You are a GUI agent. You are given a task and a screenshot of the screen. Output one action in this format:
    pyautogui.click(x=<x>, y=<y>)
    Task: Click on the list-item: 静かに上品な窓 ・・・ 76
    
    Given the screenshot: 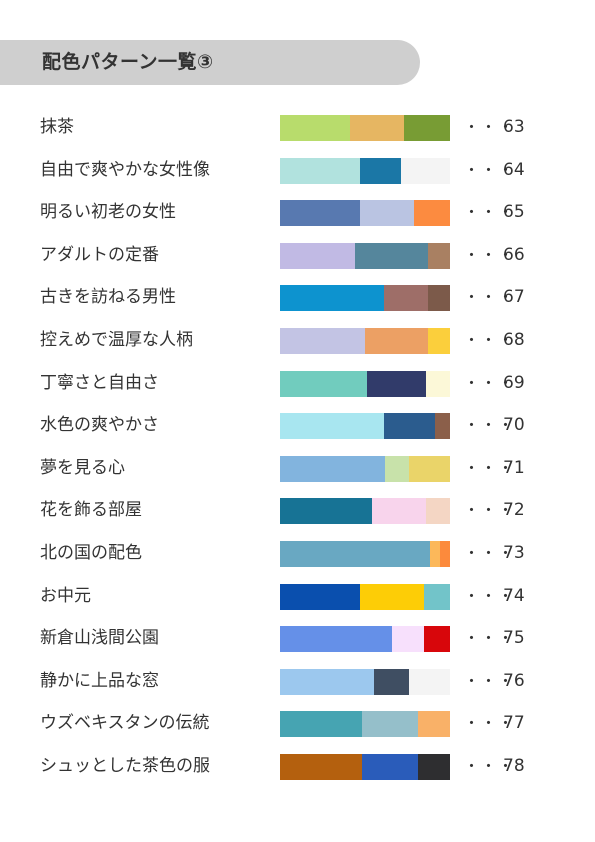 What is the action you would take?
    pyautogui.click(x=297, y=681)
    